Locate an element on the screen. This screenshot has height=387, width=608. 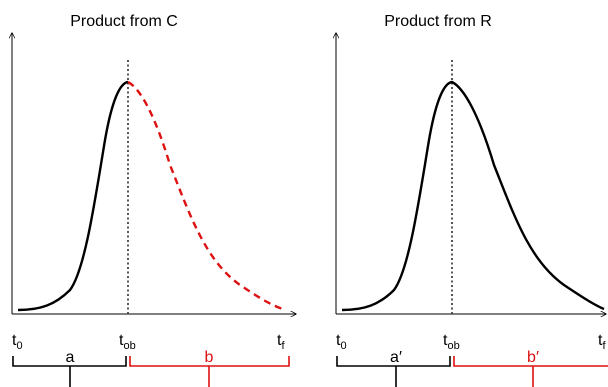
segment-b-brace is located at coordinates (209, 371).